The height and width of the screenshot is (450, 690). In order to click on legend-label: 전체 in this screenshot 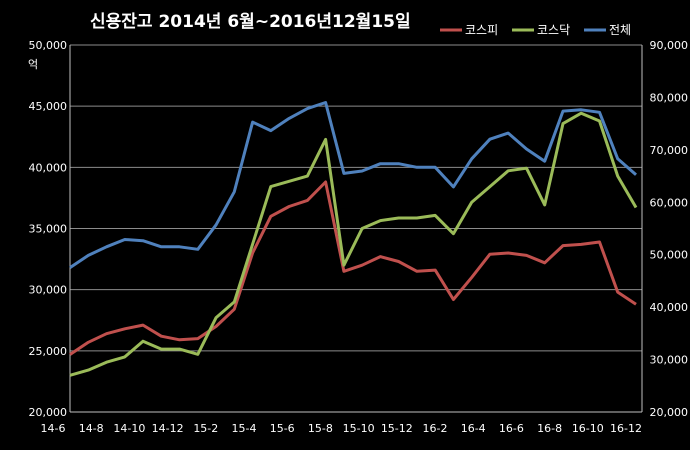, I will do `click(620, 30)`.